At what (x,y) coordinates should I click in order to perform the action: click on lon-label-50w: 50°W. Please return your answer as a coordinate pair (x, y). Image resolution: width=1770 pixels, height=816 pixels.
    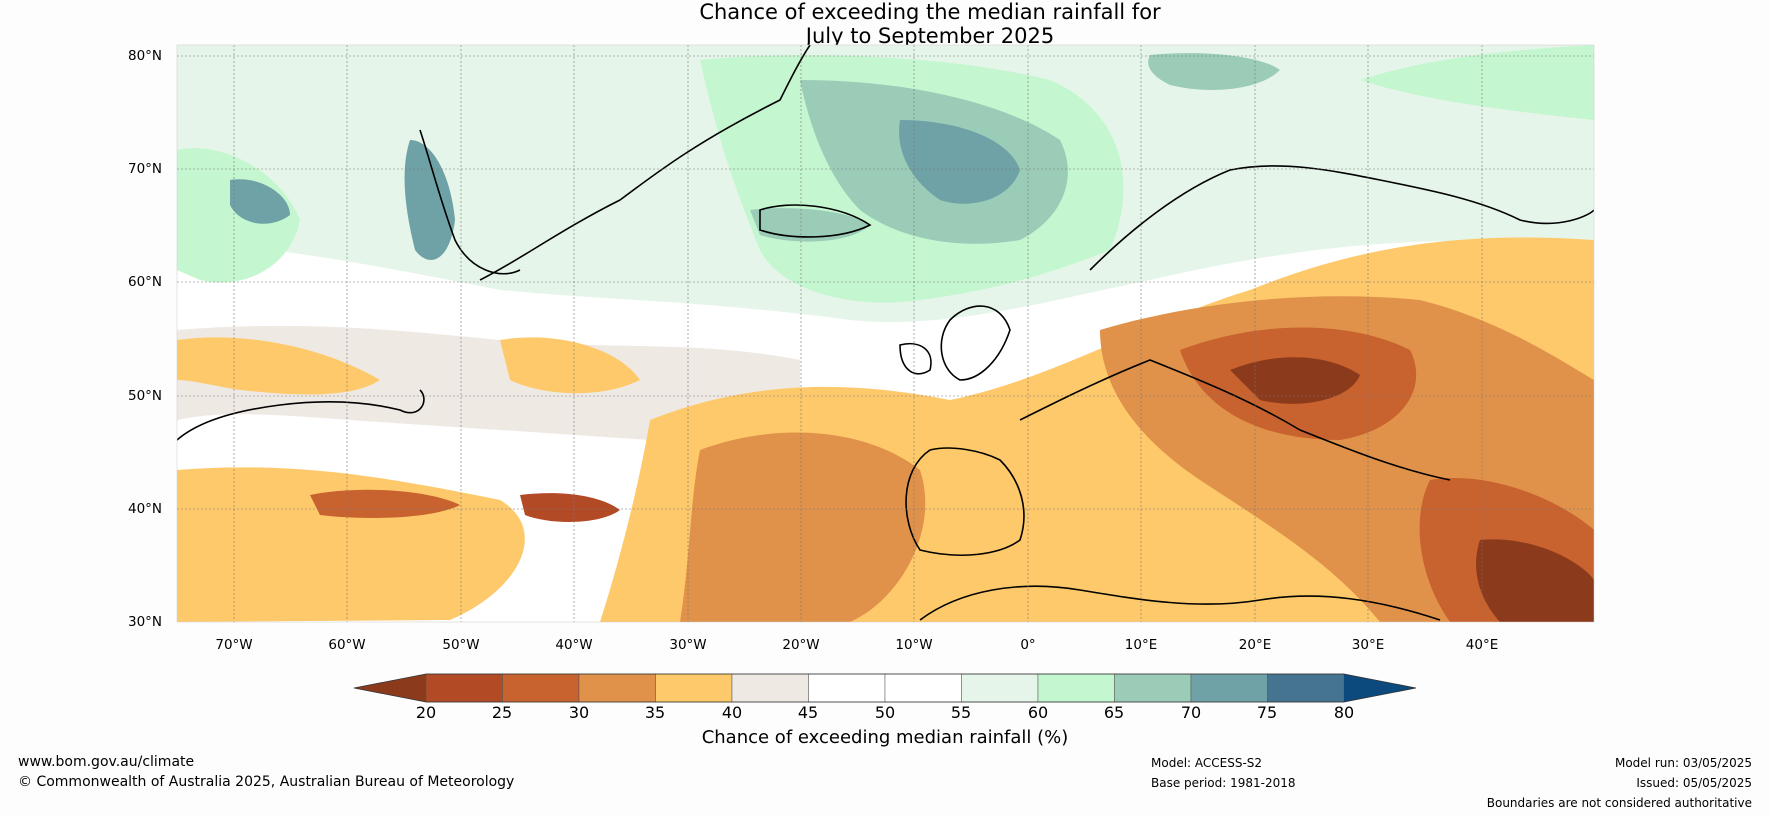
    Looking at the image, I should click on (461, 645).